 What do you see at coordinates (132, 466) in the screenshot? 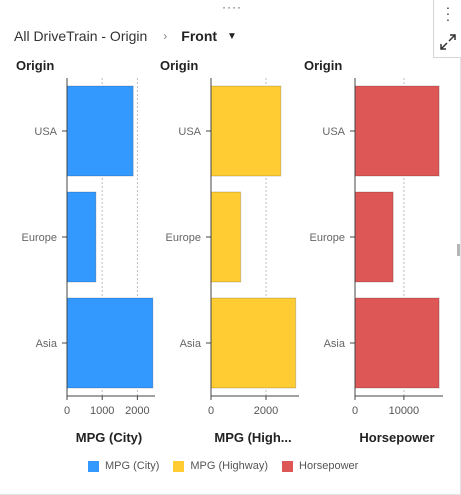
I see `legend-label-mpg-city: MPG (City)` at bounding box center [132, 466].